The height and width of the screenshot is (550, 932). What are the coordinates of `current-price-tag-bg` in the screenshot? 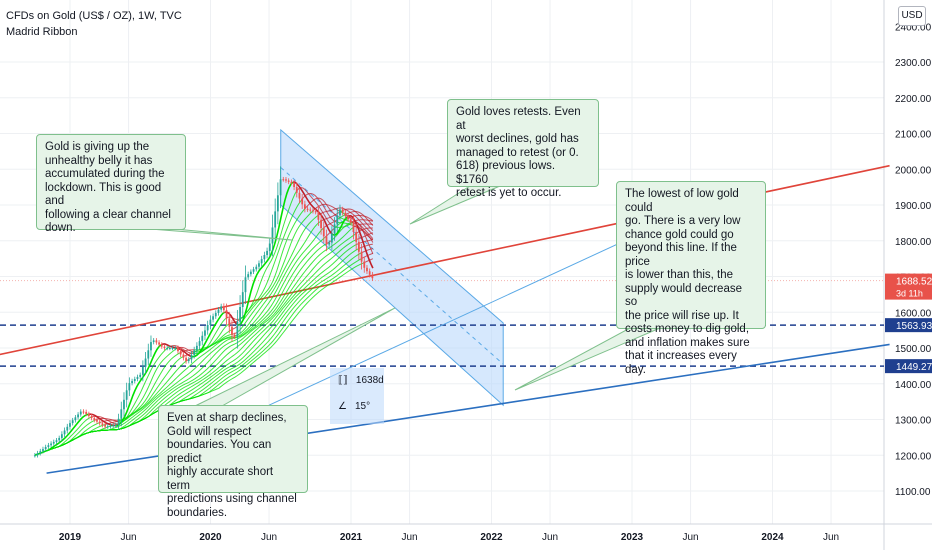 It's located at (908, 286).